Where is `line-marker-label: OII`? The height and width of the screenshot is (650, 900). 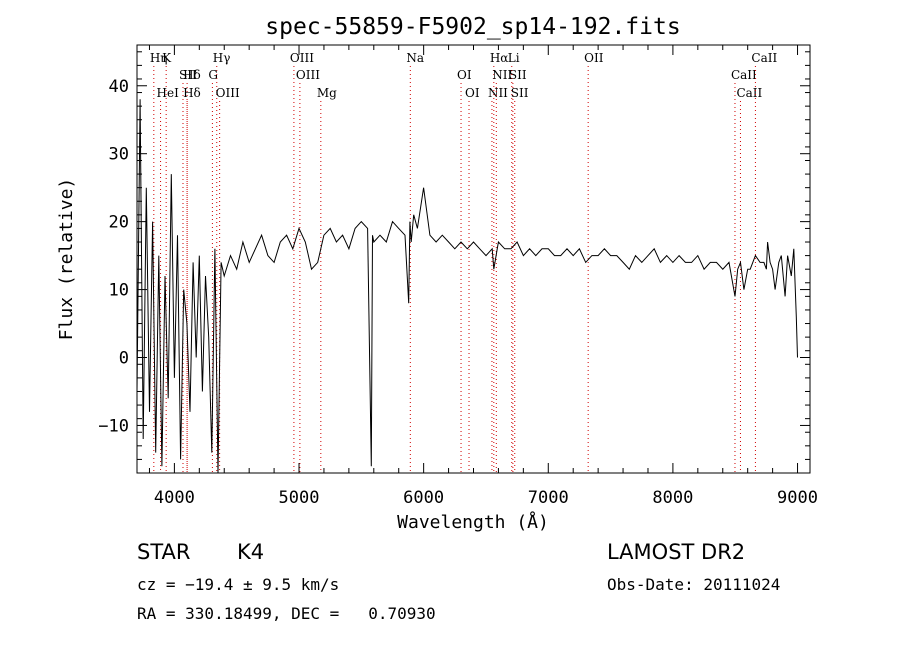
line-marker-label: OII is located at coordinates (594, 58).